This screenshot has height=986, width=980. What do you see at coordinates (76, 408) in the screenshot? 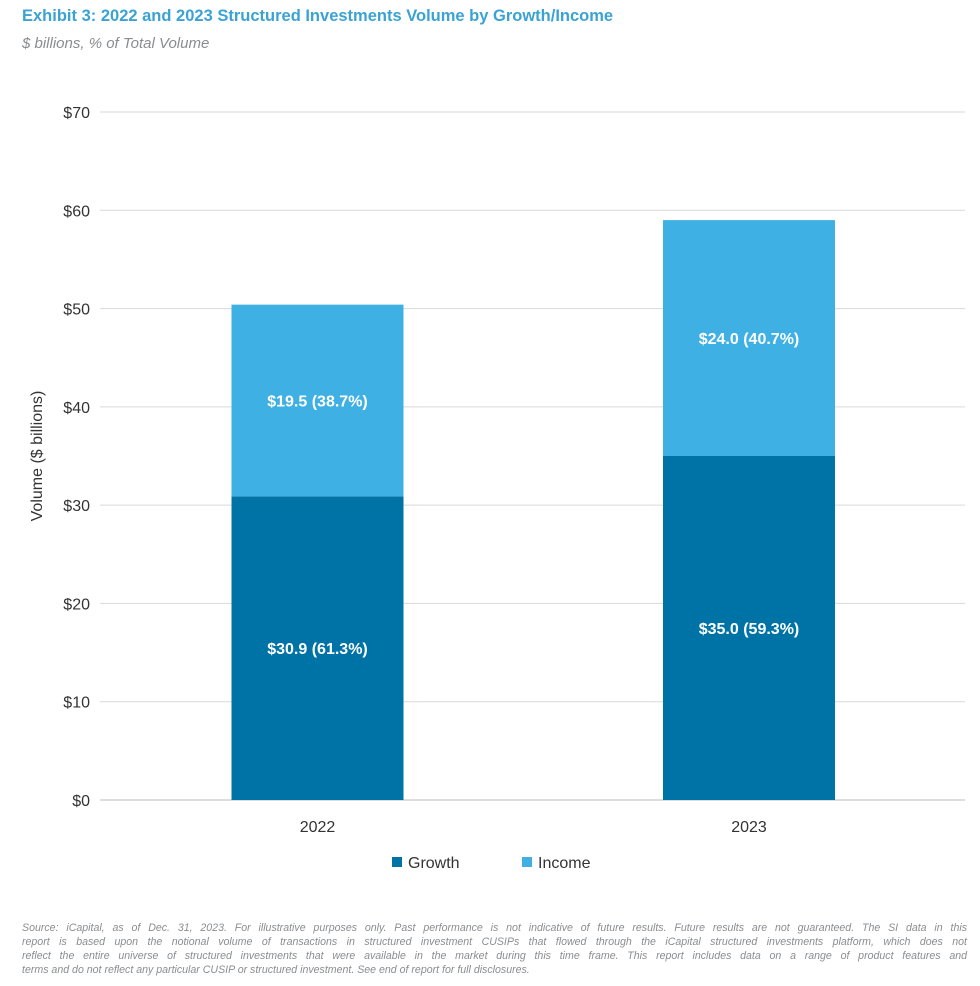
I see `y-tick-label: $40` at bounding box center [76, 408].